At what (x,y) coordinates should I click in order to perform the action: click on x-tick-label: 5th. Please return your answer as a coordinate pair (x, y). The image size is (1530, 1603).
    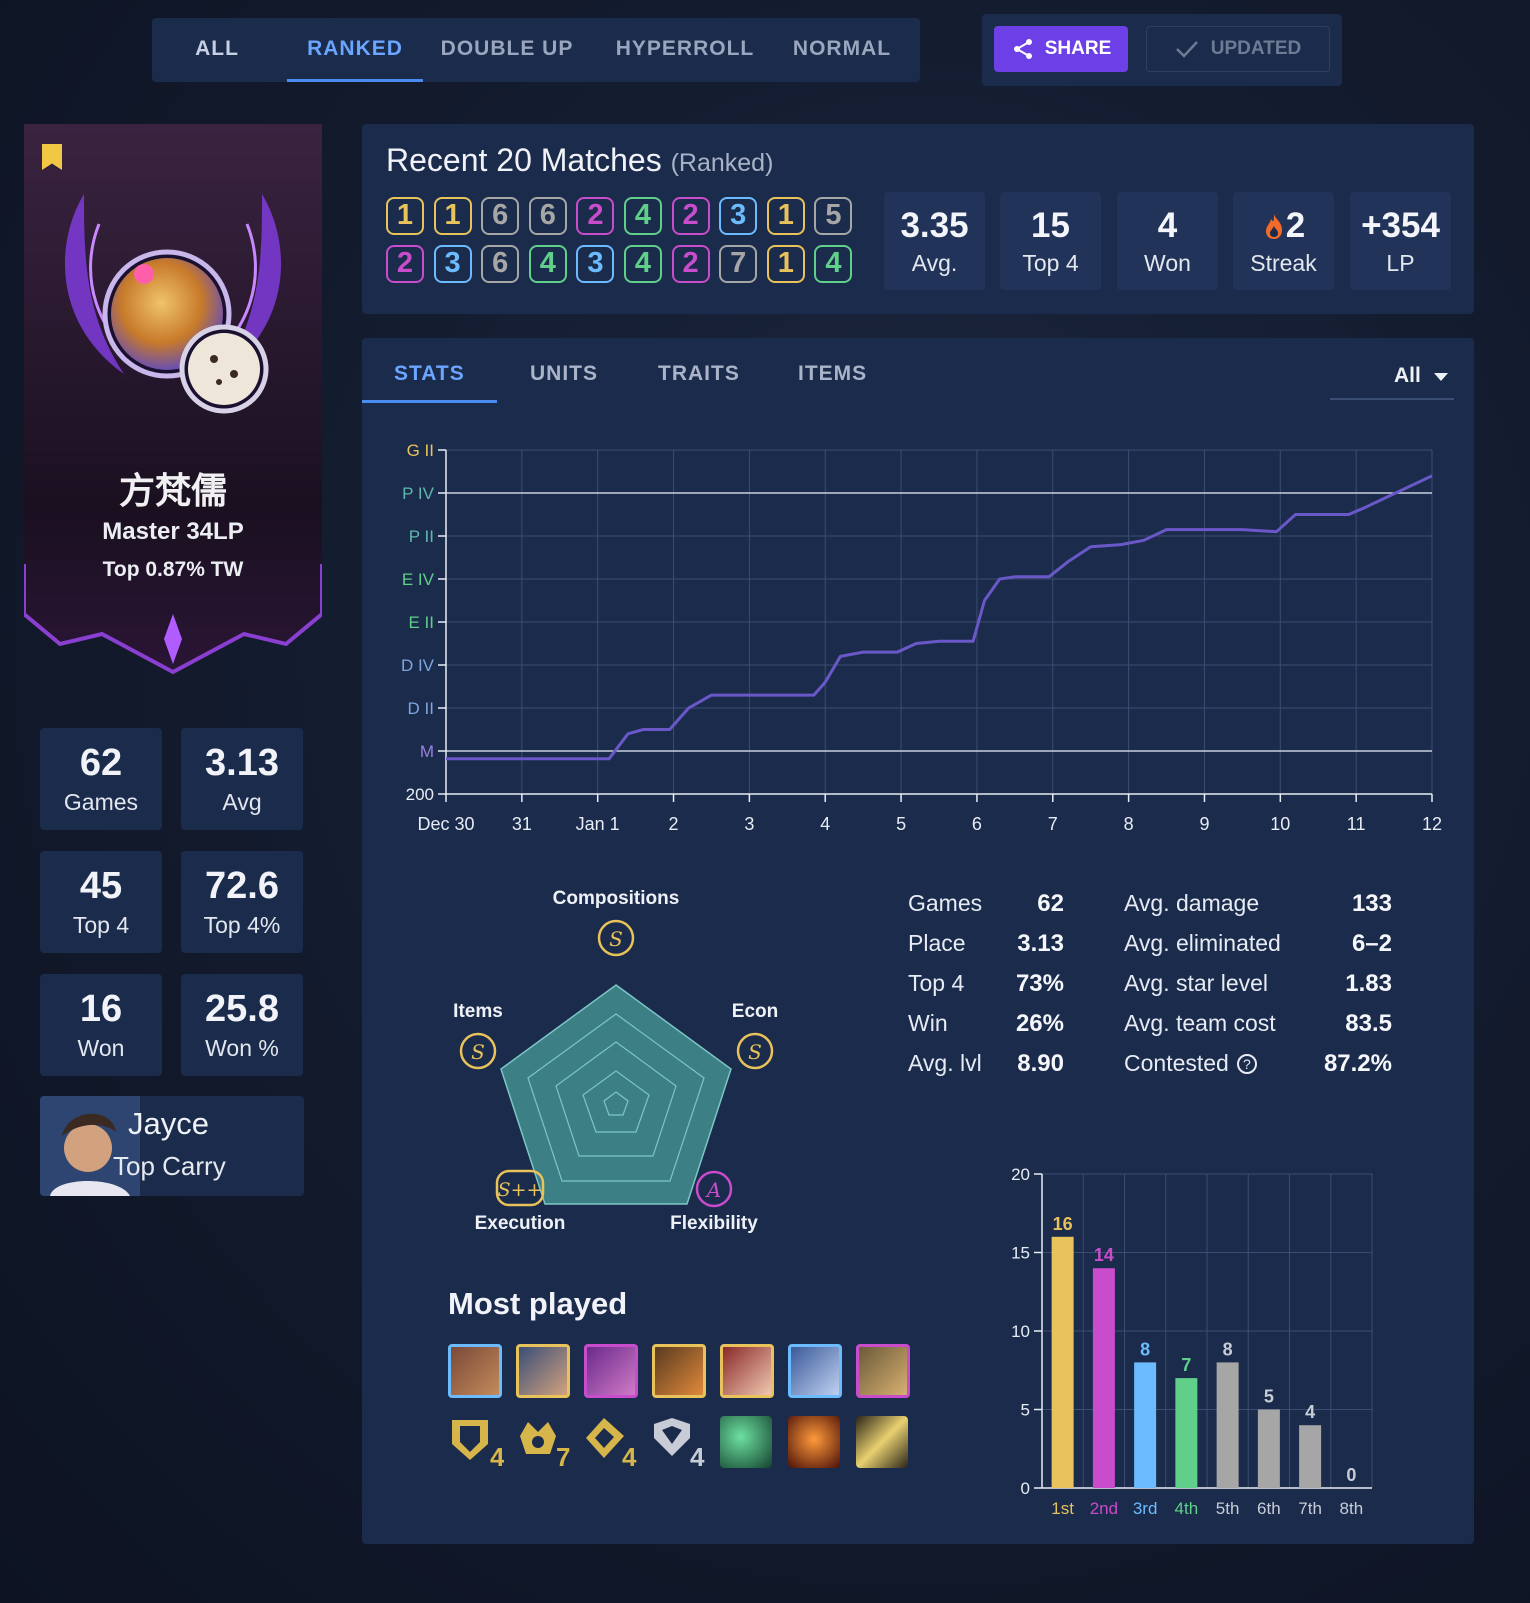
    Looking at the image, I should click on (1228, 1508).